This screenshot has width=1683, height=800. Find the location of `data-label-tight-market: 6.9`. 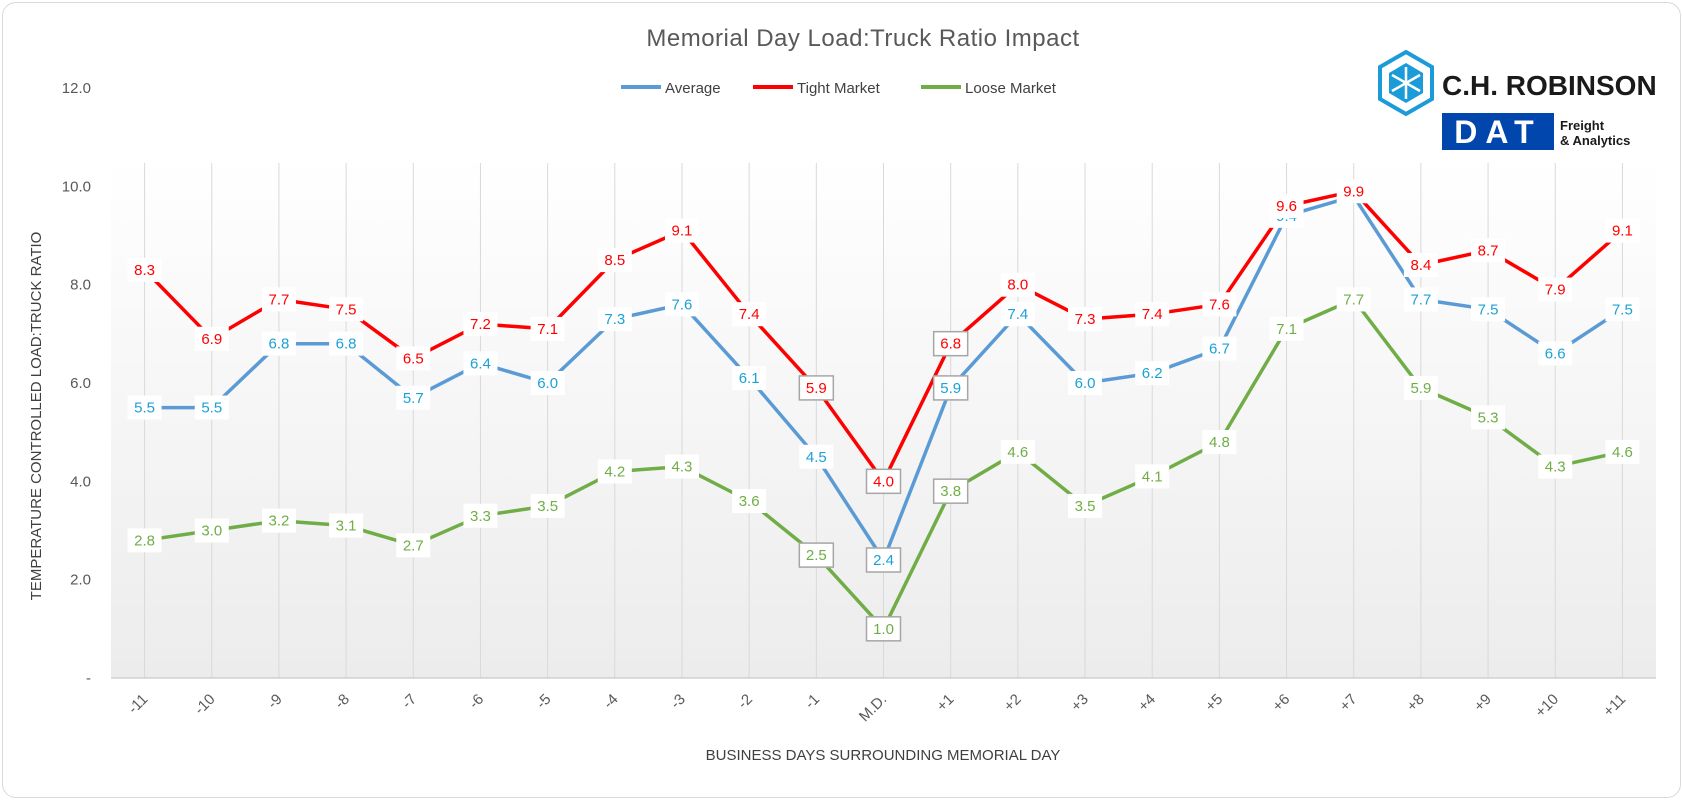

data-label-tight-market: 6.9 is located at coordinates (211, 339).